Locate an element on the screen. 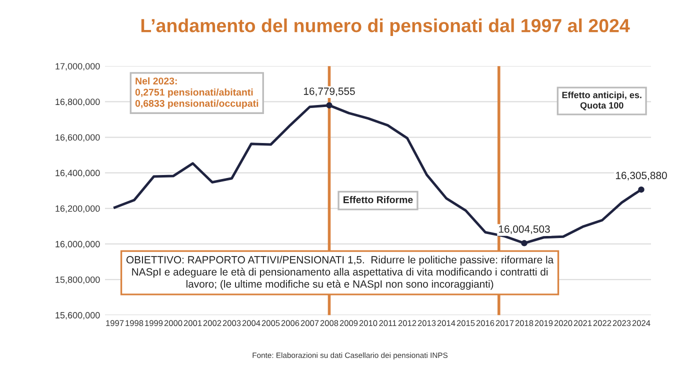 The image size is (700, 389). annotation: OBIETTIVO: RAPPORTO ATTIVI/PENSIONATI 1,5. Ridurre le politiche passive: riformare la NASpI e adeguare le età di pensionamento alla aspettativa di vita modificando i contratti di lavoro; (le ultime modifiche su età e NASpI non sono incoraggianti) is located at coordinates (340, 273).